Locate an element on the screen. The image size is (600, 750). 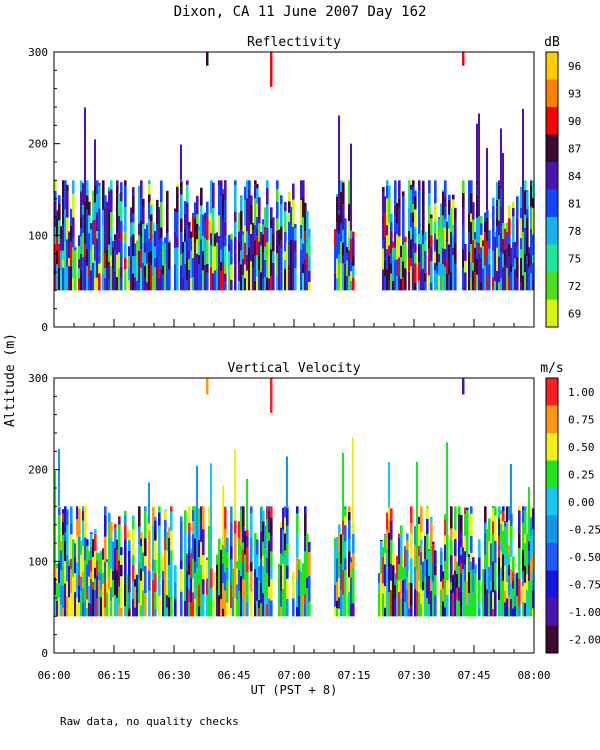
p0-colorbar-label: 78 is located at coordinates (574, 231).